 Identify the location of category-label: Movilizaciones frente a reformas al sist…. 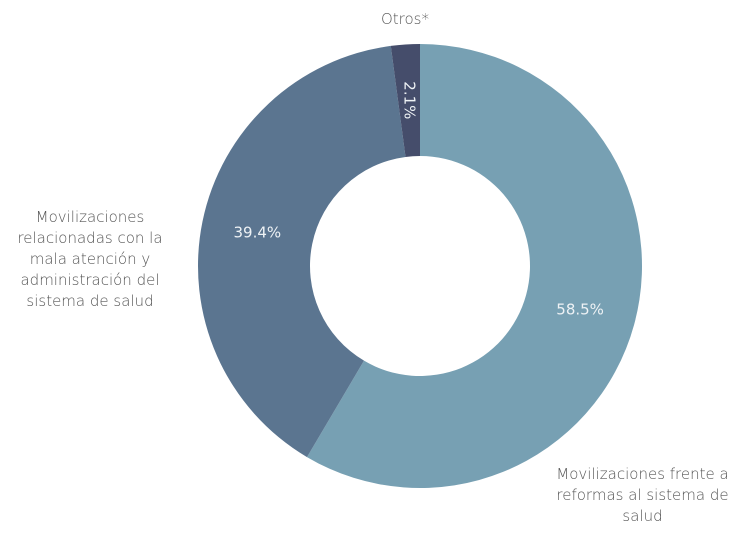
(642, 495).